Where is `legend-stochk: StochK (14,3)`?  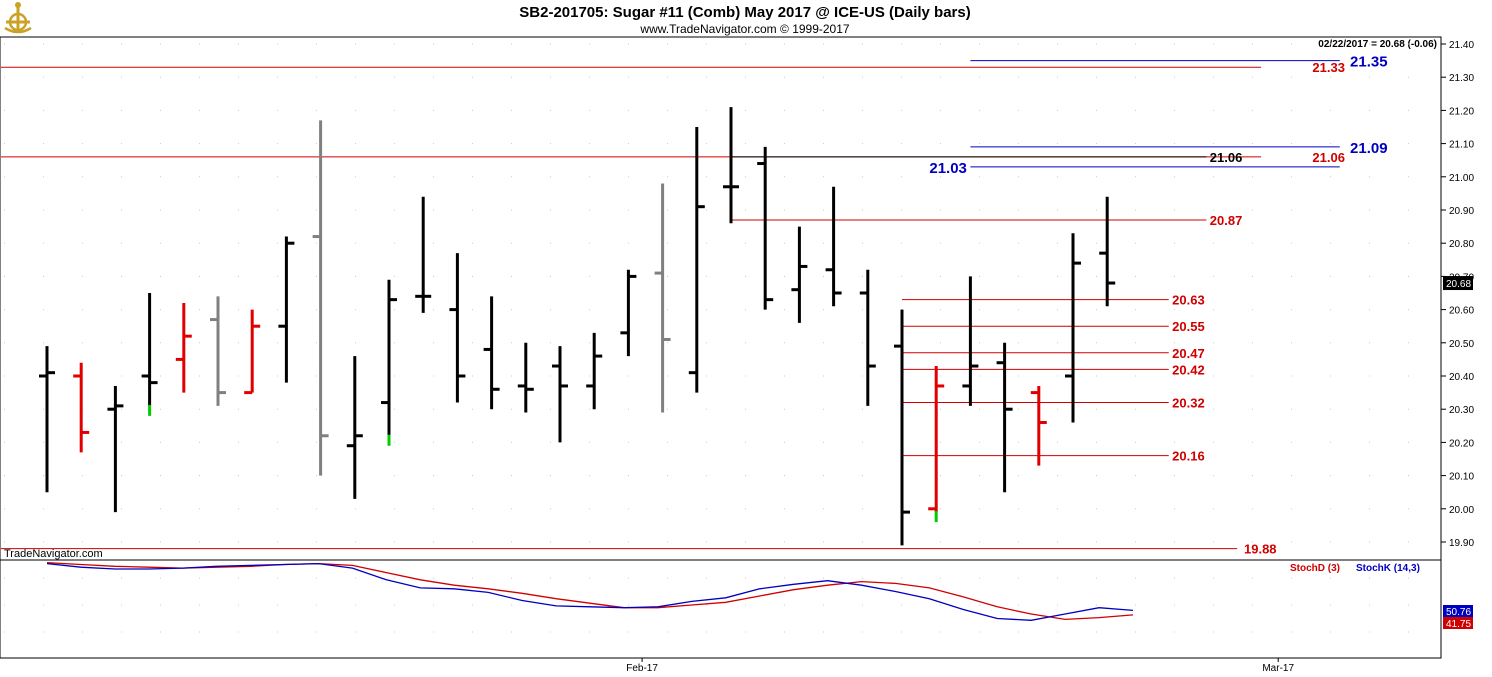
legend-stochk: StochK (14,3) is located at coordinates (1388, 568).